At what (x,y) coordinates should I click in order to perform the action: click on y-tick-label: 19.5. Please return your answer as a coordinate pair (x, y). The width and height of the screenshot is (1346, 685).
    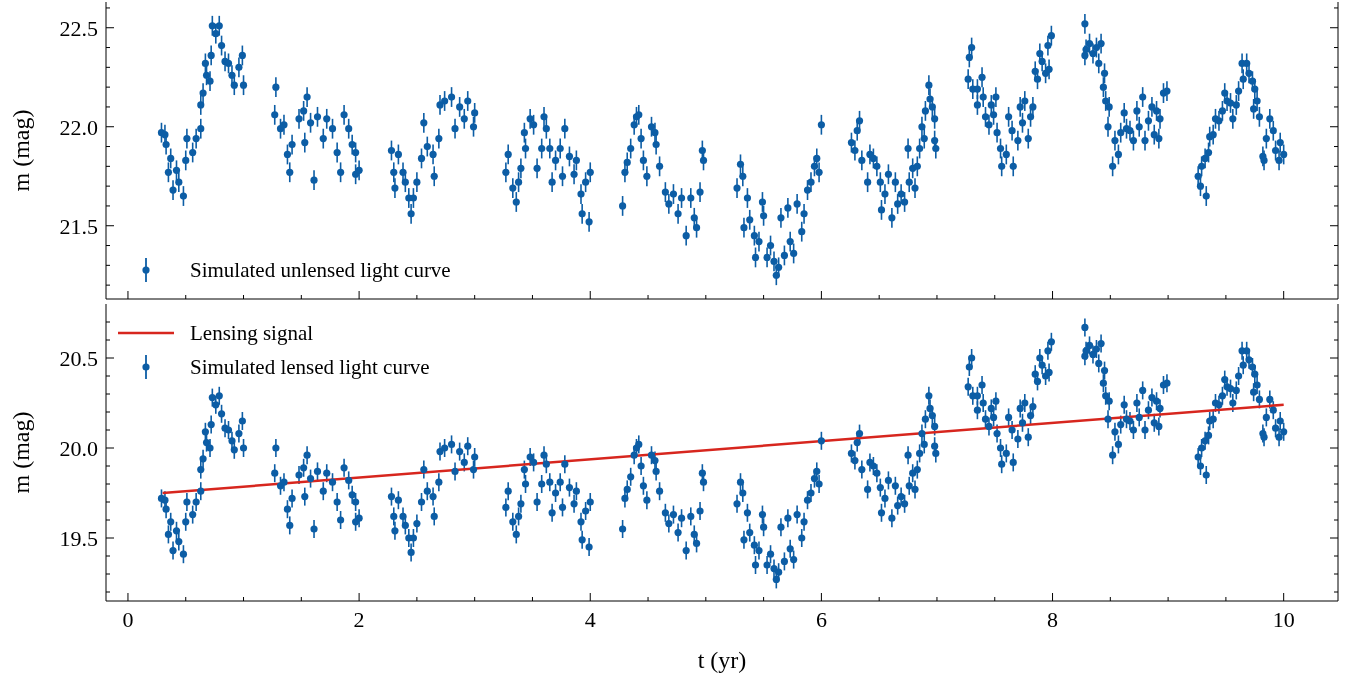
    Looking at the image, I should click on (78, 538).